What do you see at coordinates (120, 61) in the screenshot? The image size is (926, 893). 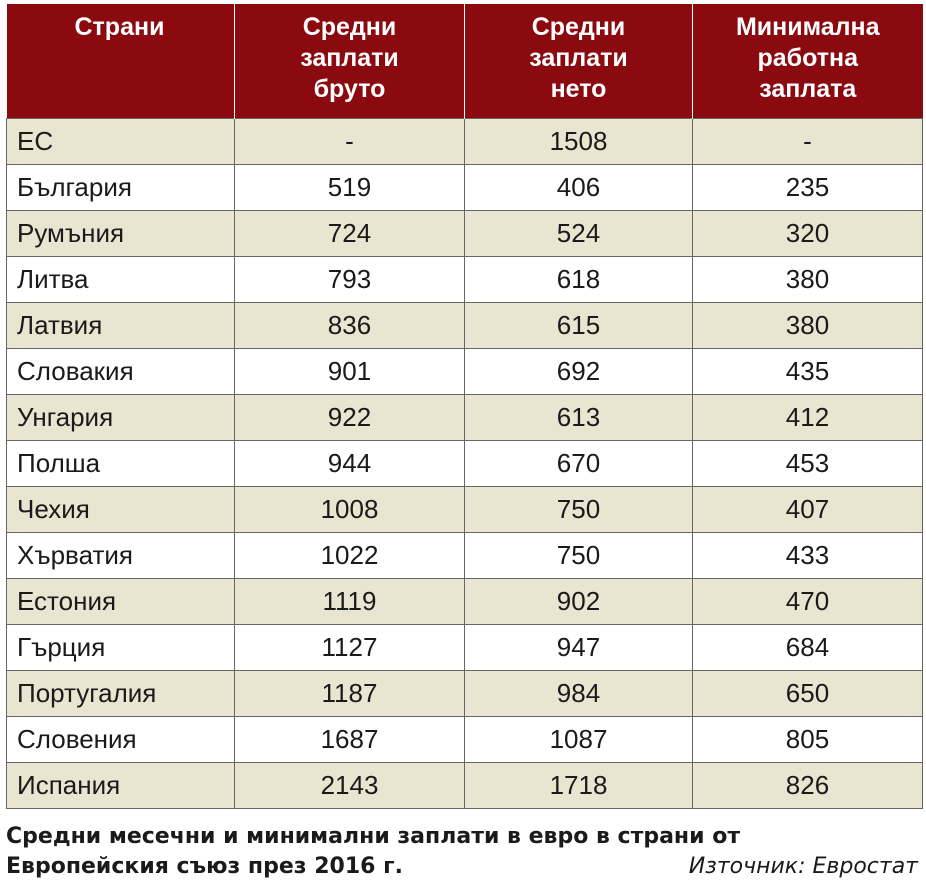 I see `header-countries: Страни` at bounding box center [120, 61].